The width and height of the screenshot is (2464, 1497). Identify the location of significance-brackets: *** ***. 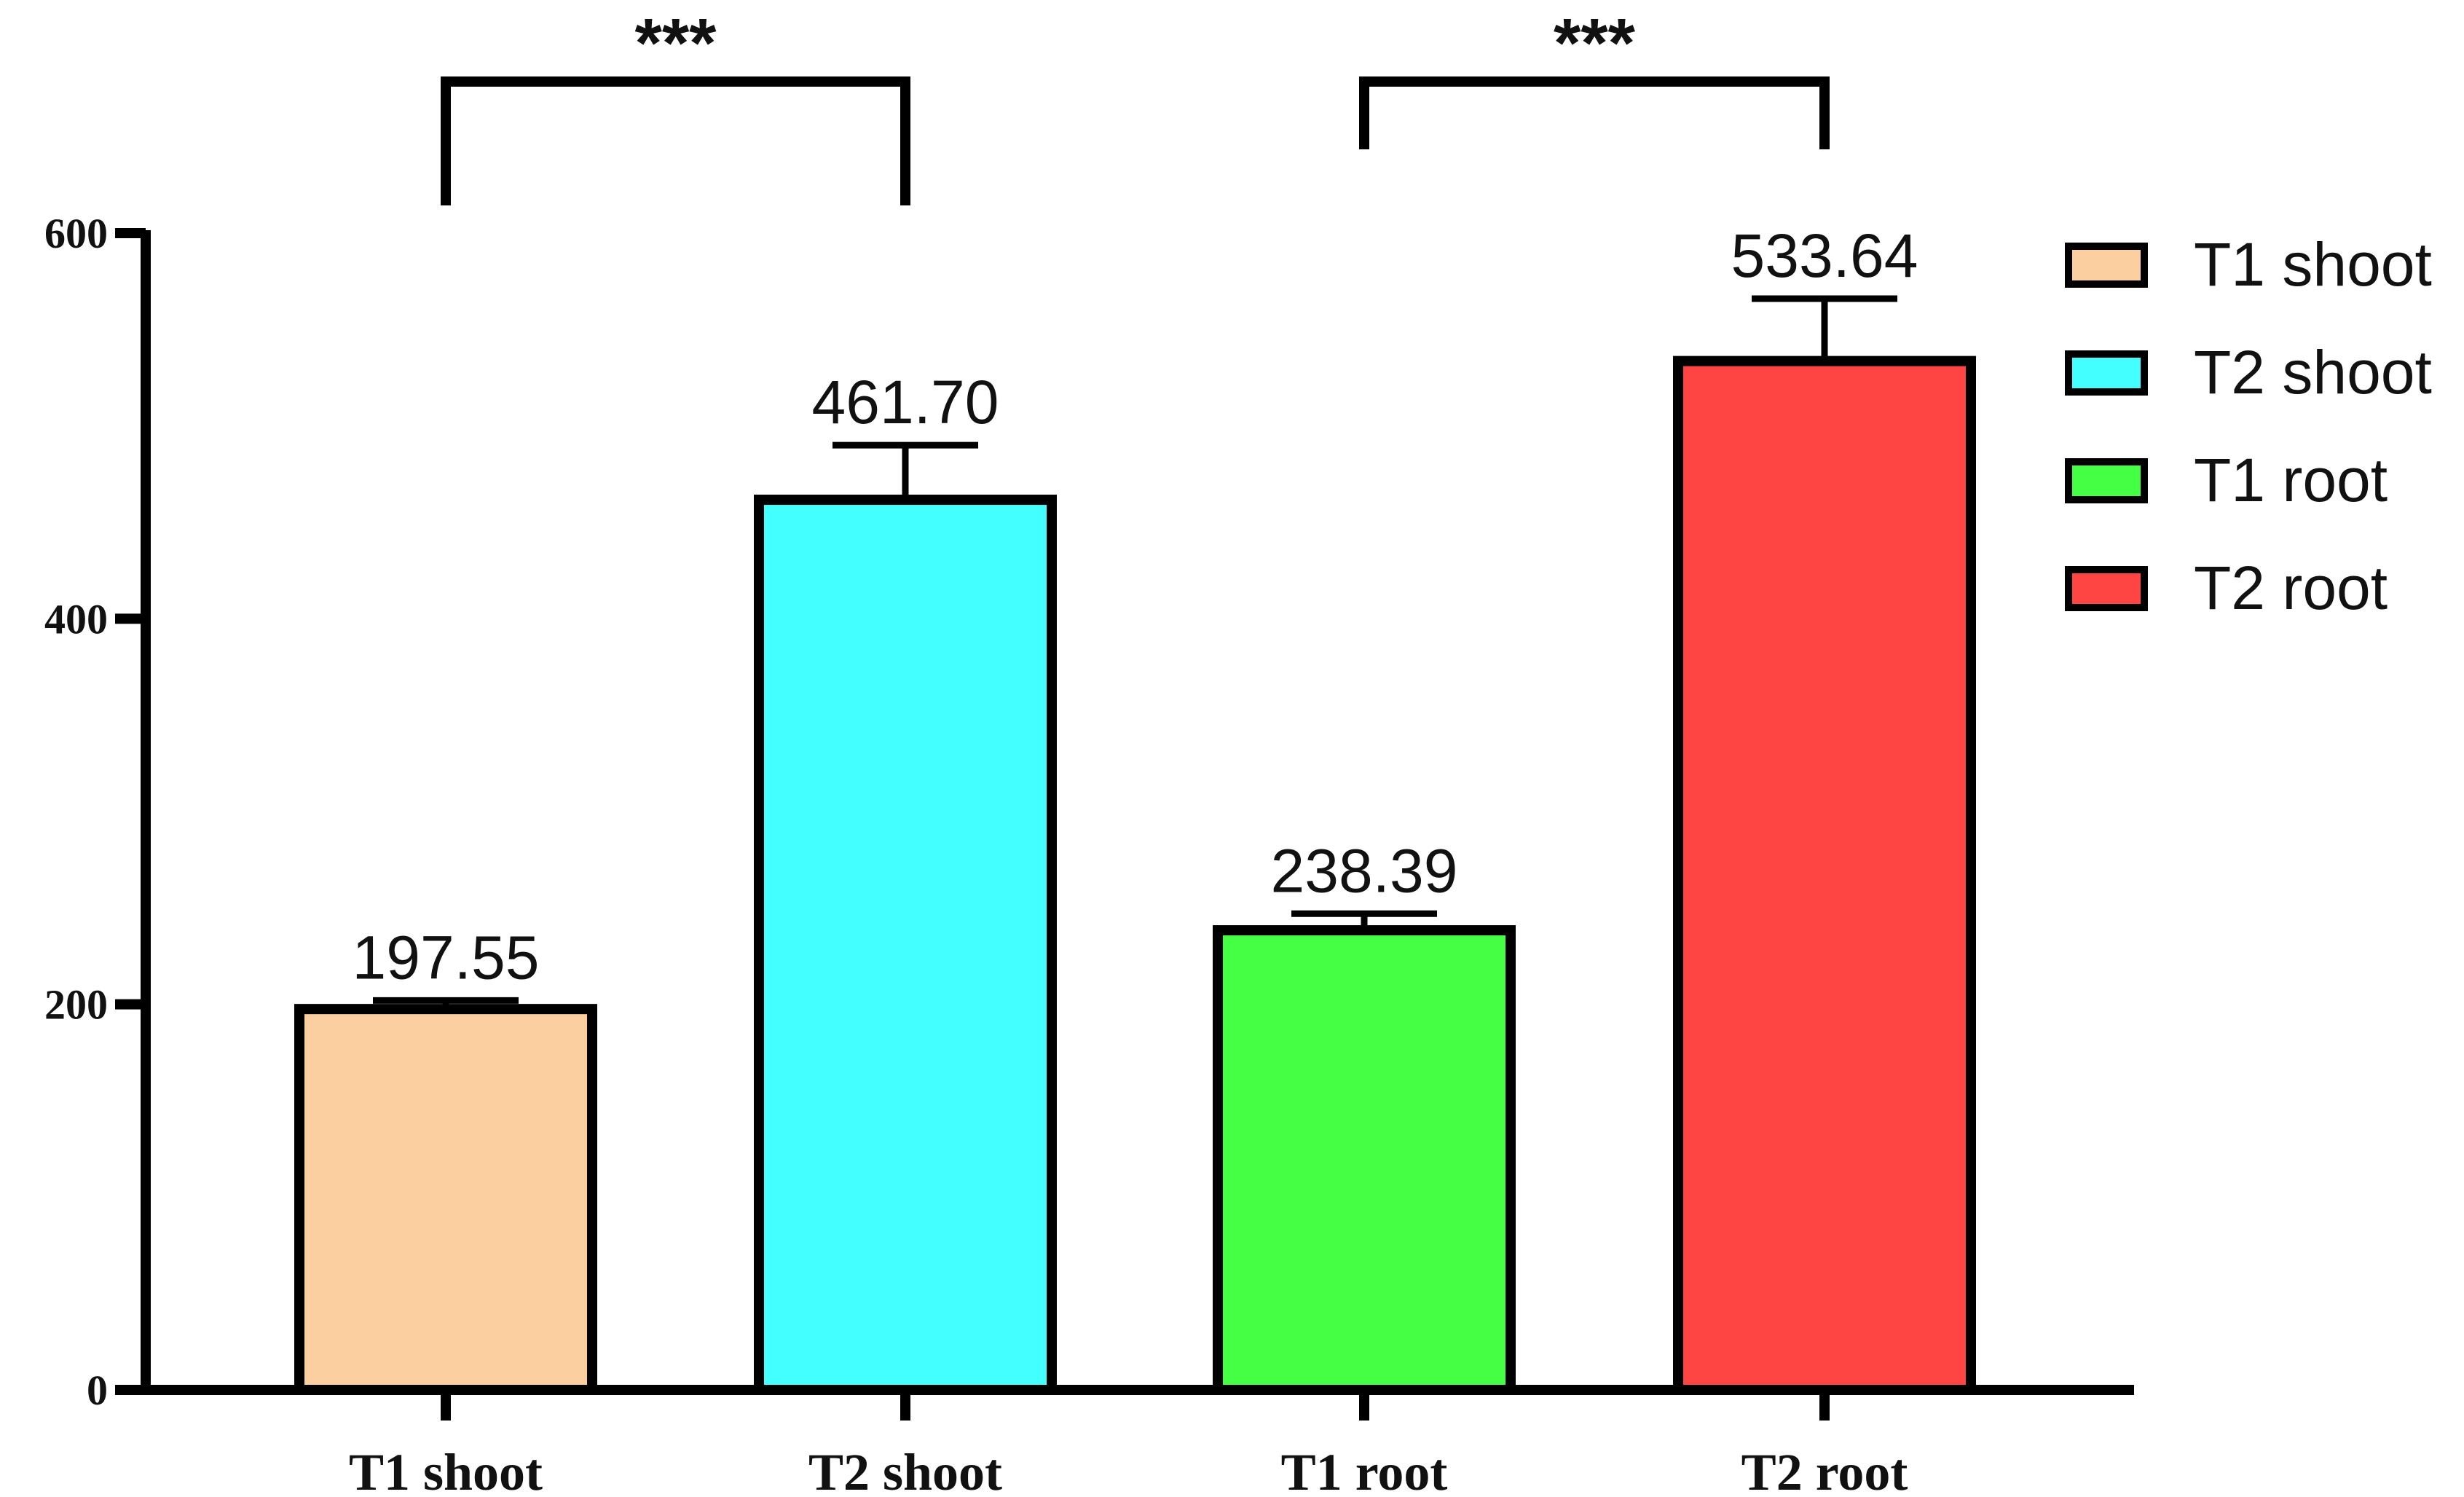
(1135, 104).